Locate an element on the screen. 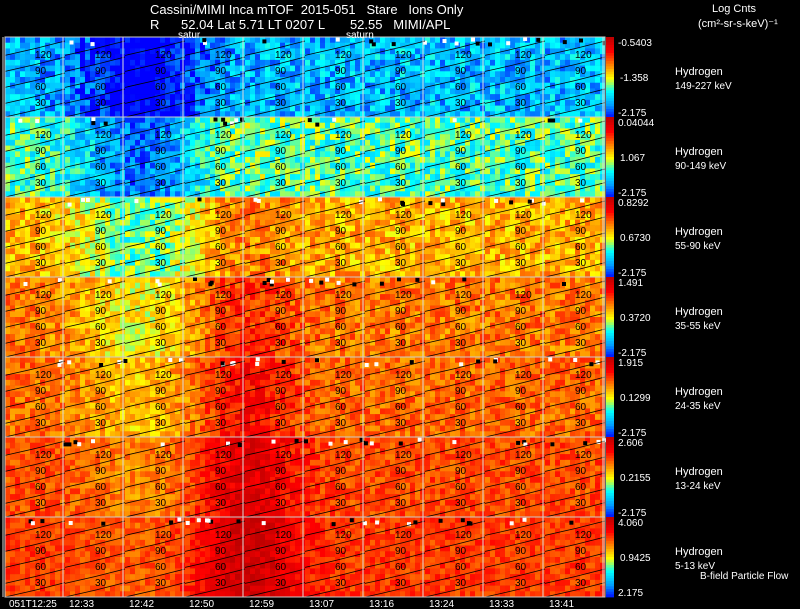  species-label: Hydrogen is located at coordinates (699, 472).